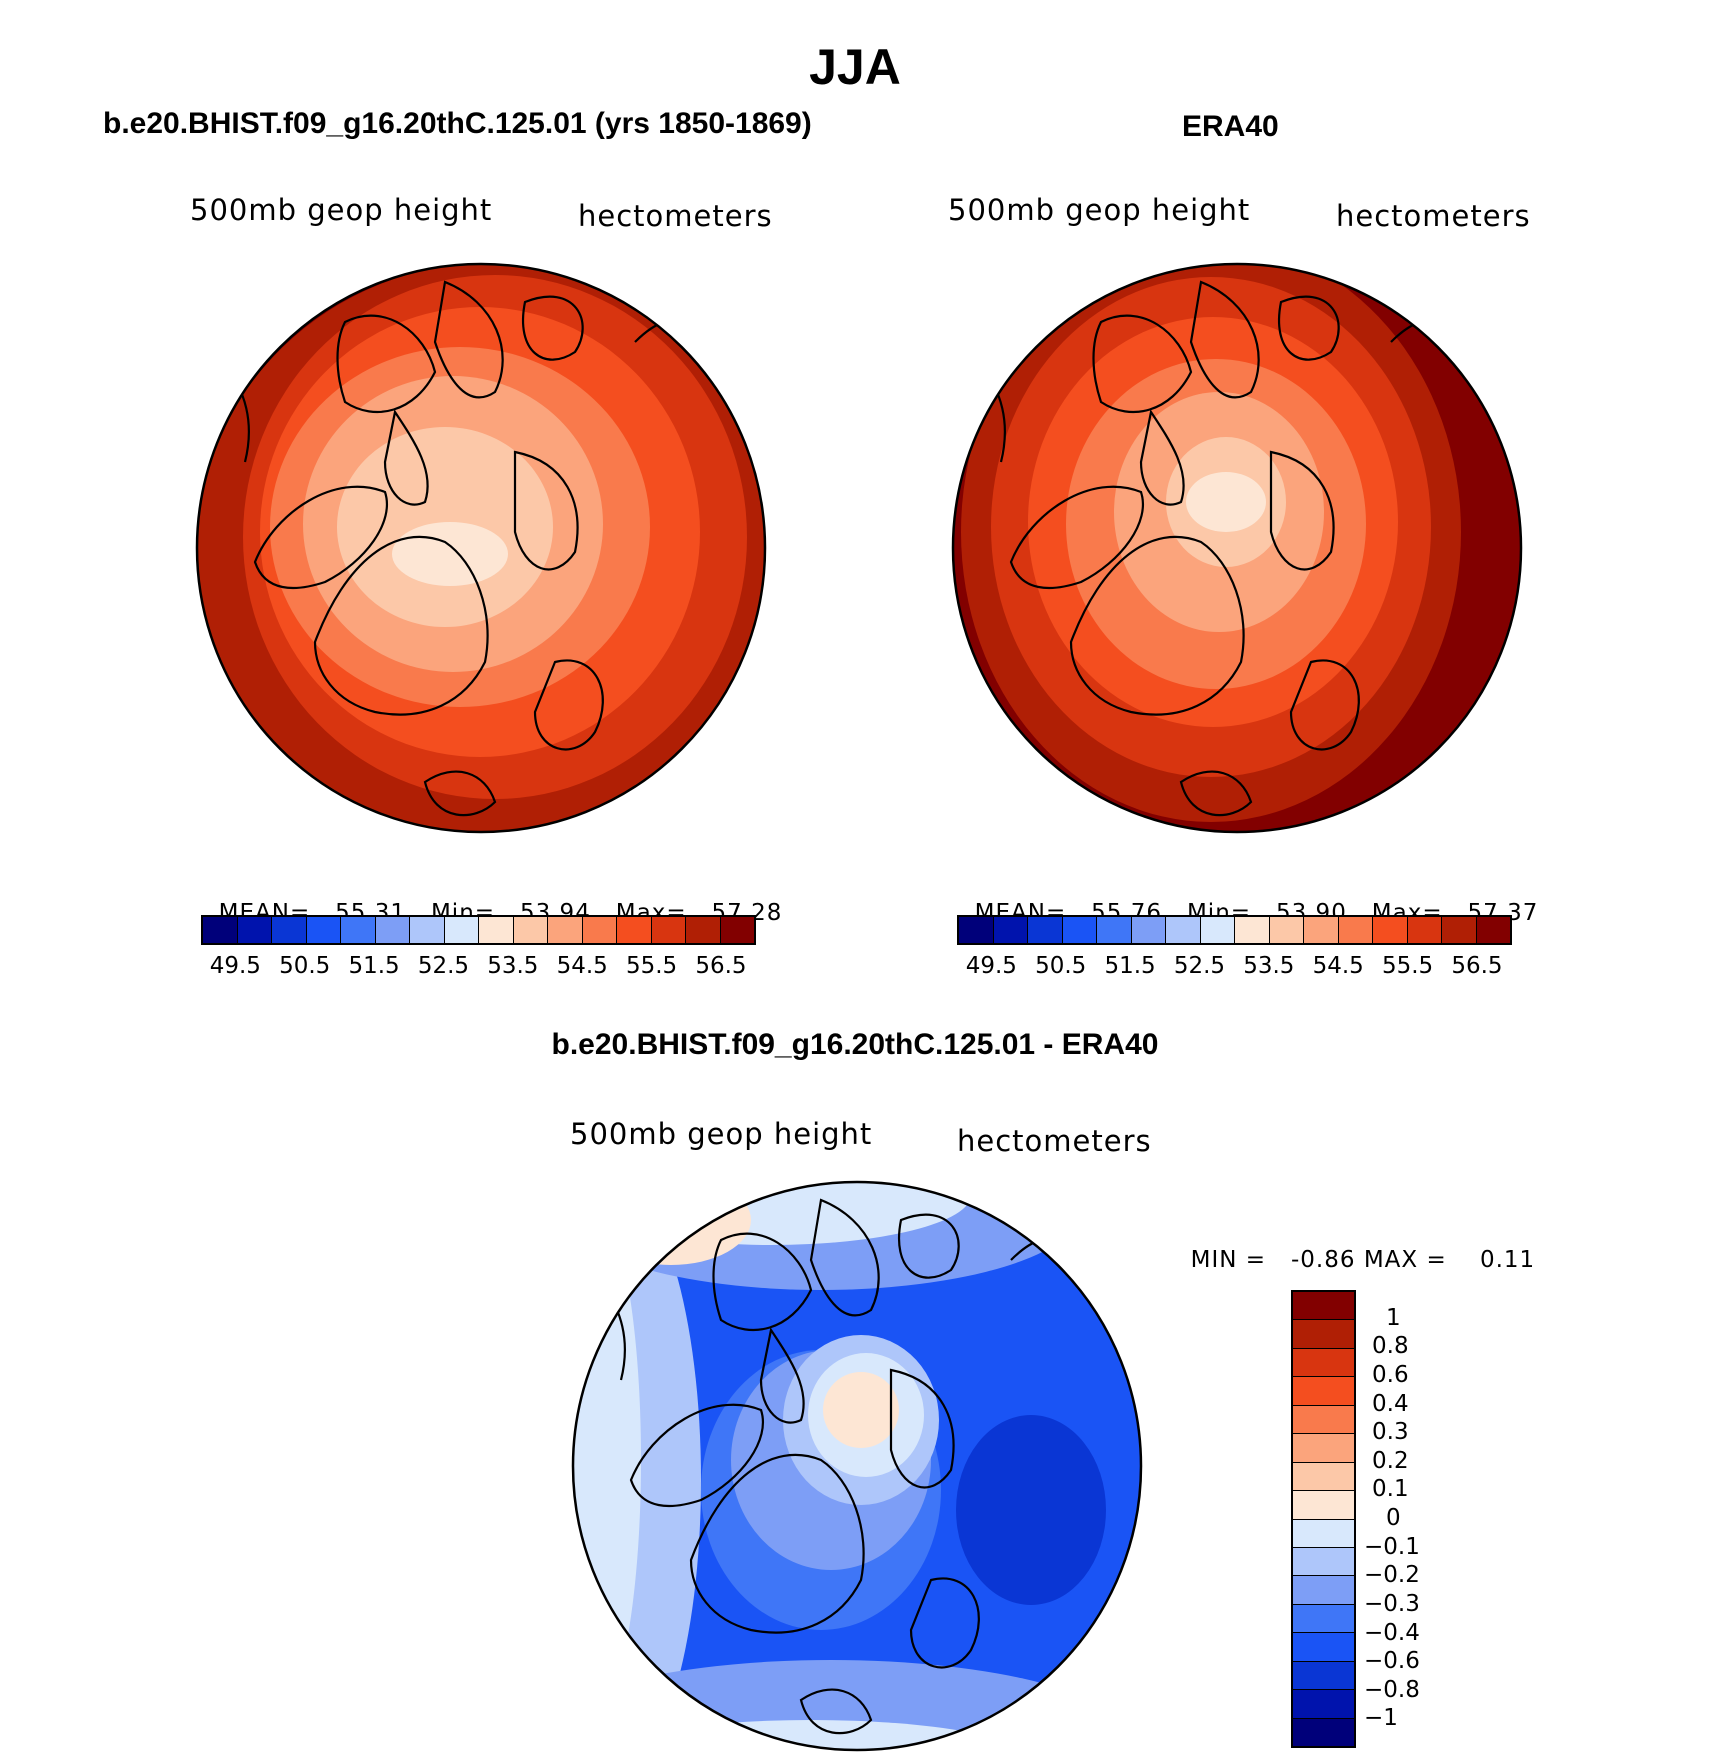  What do you see at coordinates (235, 966) in the screenshot?
I see `panel1-colorbar-tick-label: 49.5` at bounding box center [235, 966].